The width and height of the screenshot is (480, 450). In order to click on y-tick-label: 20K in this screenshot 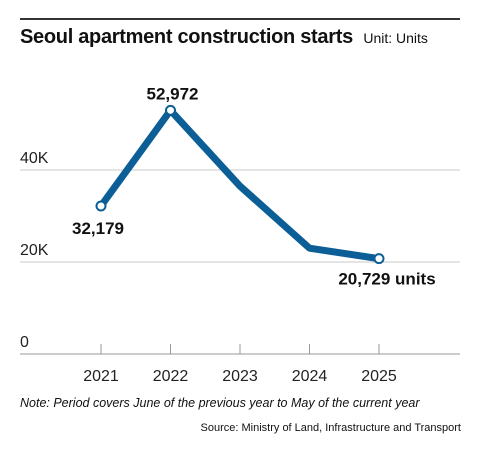, I will do `click(34, 250)`.